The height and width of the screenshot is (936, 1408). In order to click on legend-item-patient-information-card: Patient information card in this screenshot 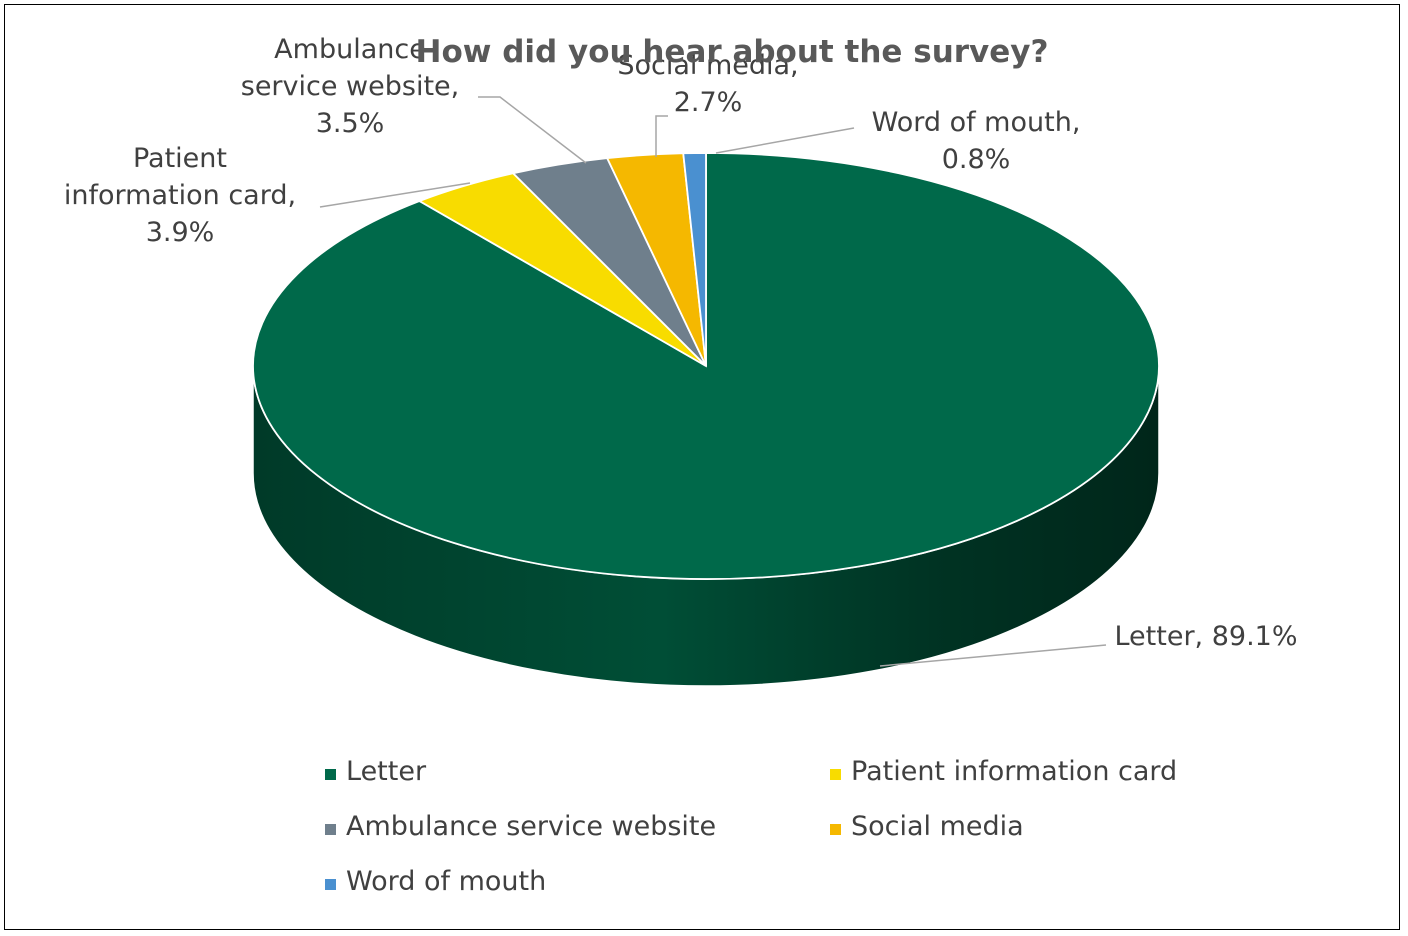, I will do `click(1003, 771)`.